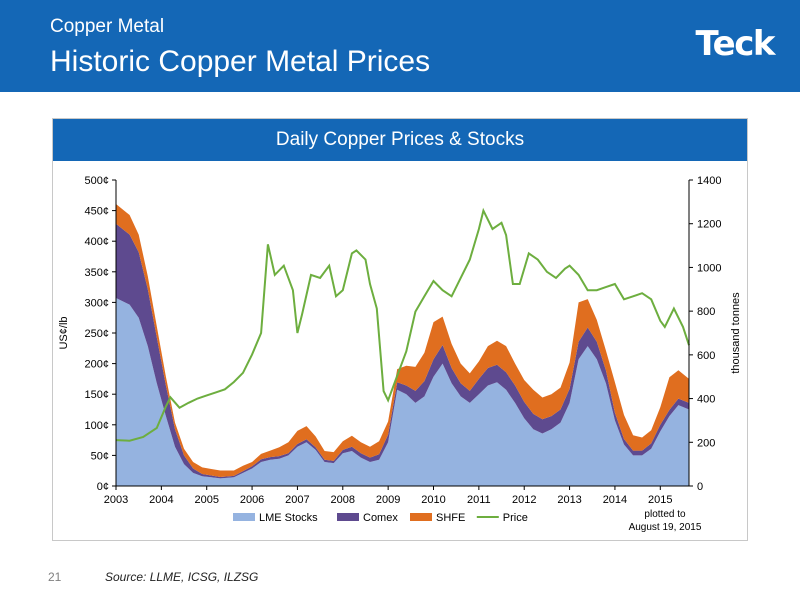 Image resolution: width=800 pixels, height=600 pixels. I want to click on y-tick-label: 50¢, so click(100, 456).